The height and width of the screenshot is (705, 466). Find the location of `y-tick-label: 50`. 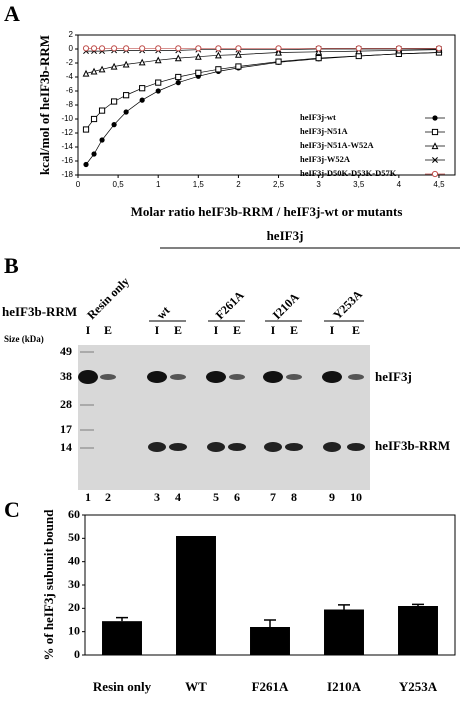

y-tick-label: 50 is located at coordinates (74, 537).